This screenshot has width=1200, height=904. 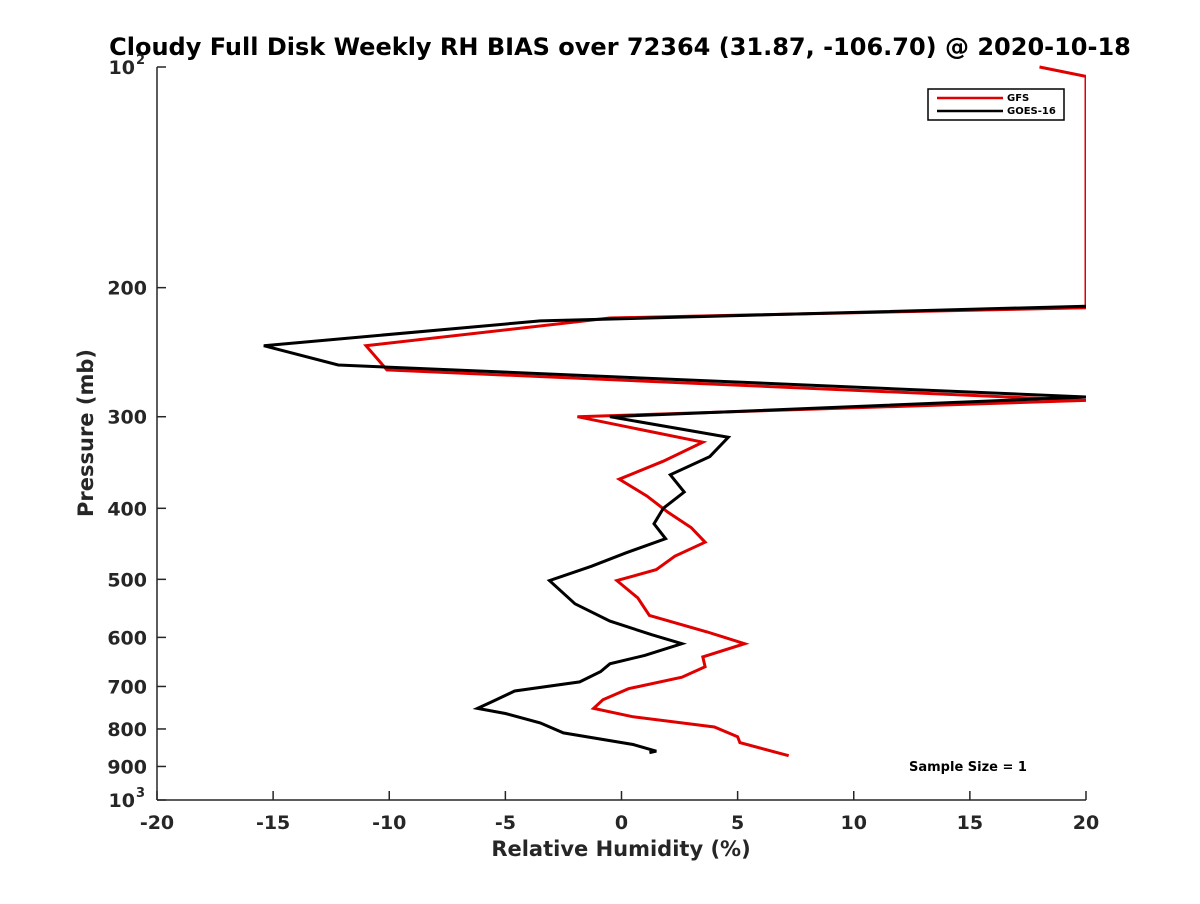 I want to click on x-axis-label: Relative Humidity (%), so click(x=620, y=849).